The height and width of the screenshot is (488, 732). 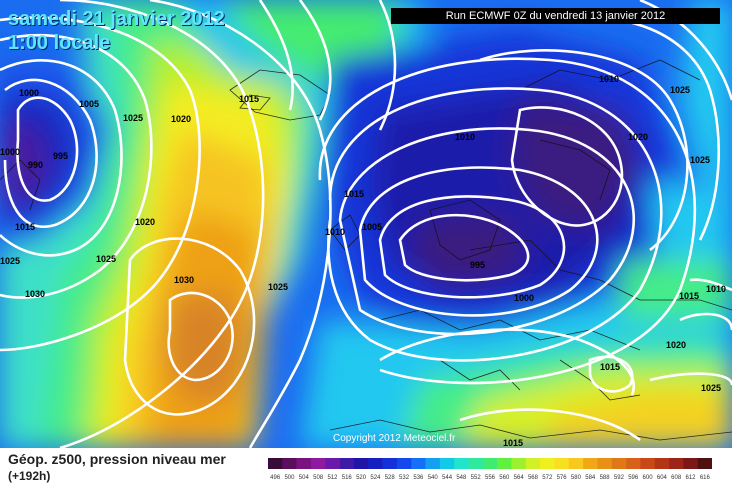 What do you see at coordinates (418, 478) in the screenshot?
I see `legend-tick-label: 536` at bounding box center [418, 478].